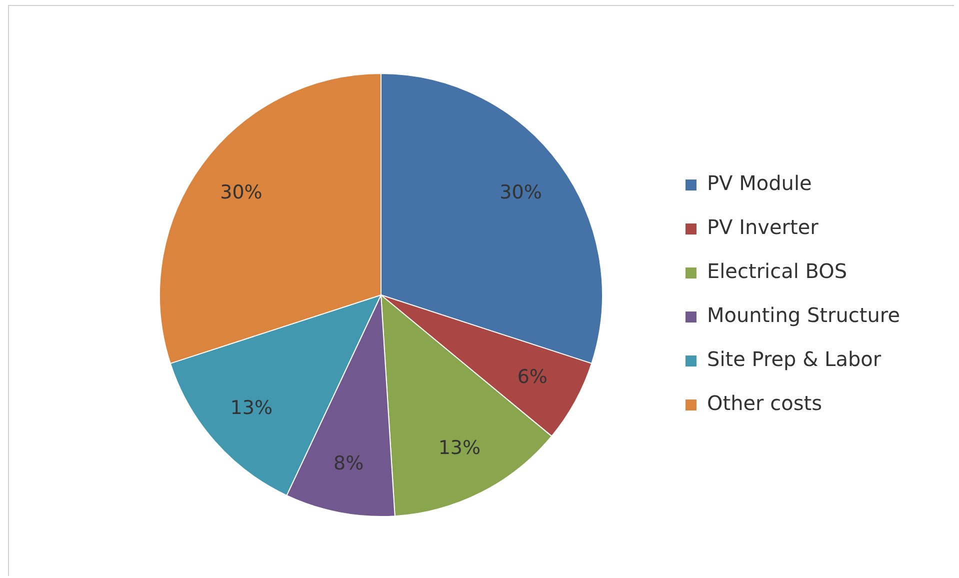  What do you see at coordinates (349, 463) in the screenshot?
I see `data-label: 8%` at bounding box center [349, 463].